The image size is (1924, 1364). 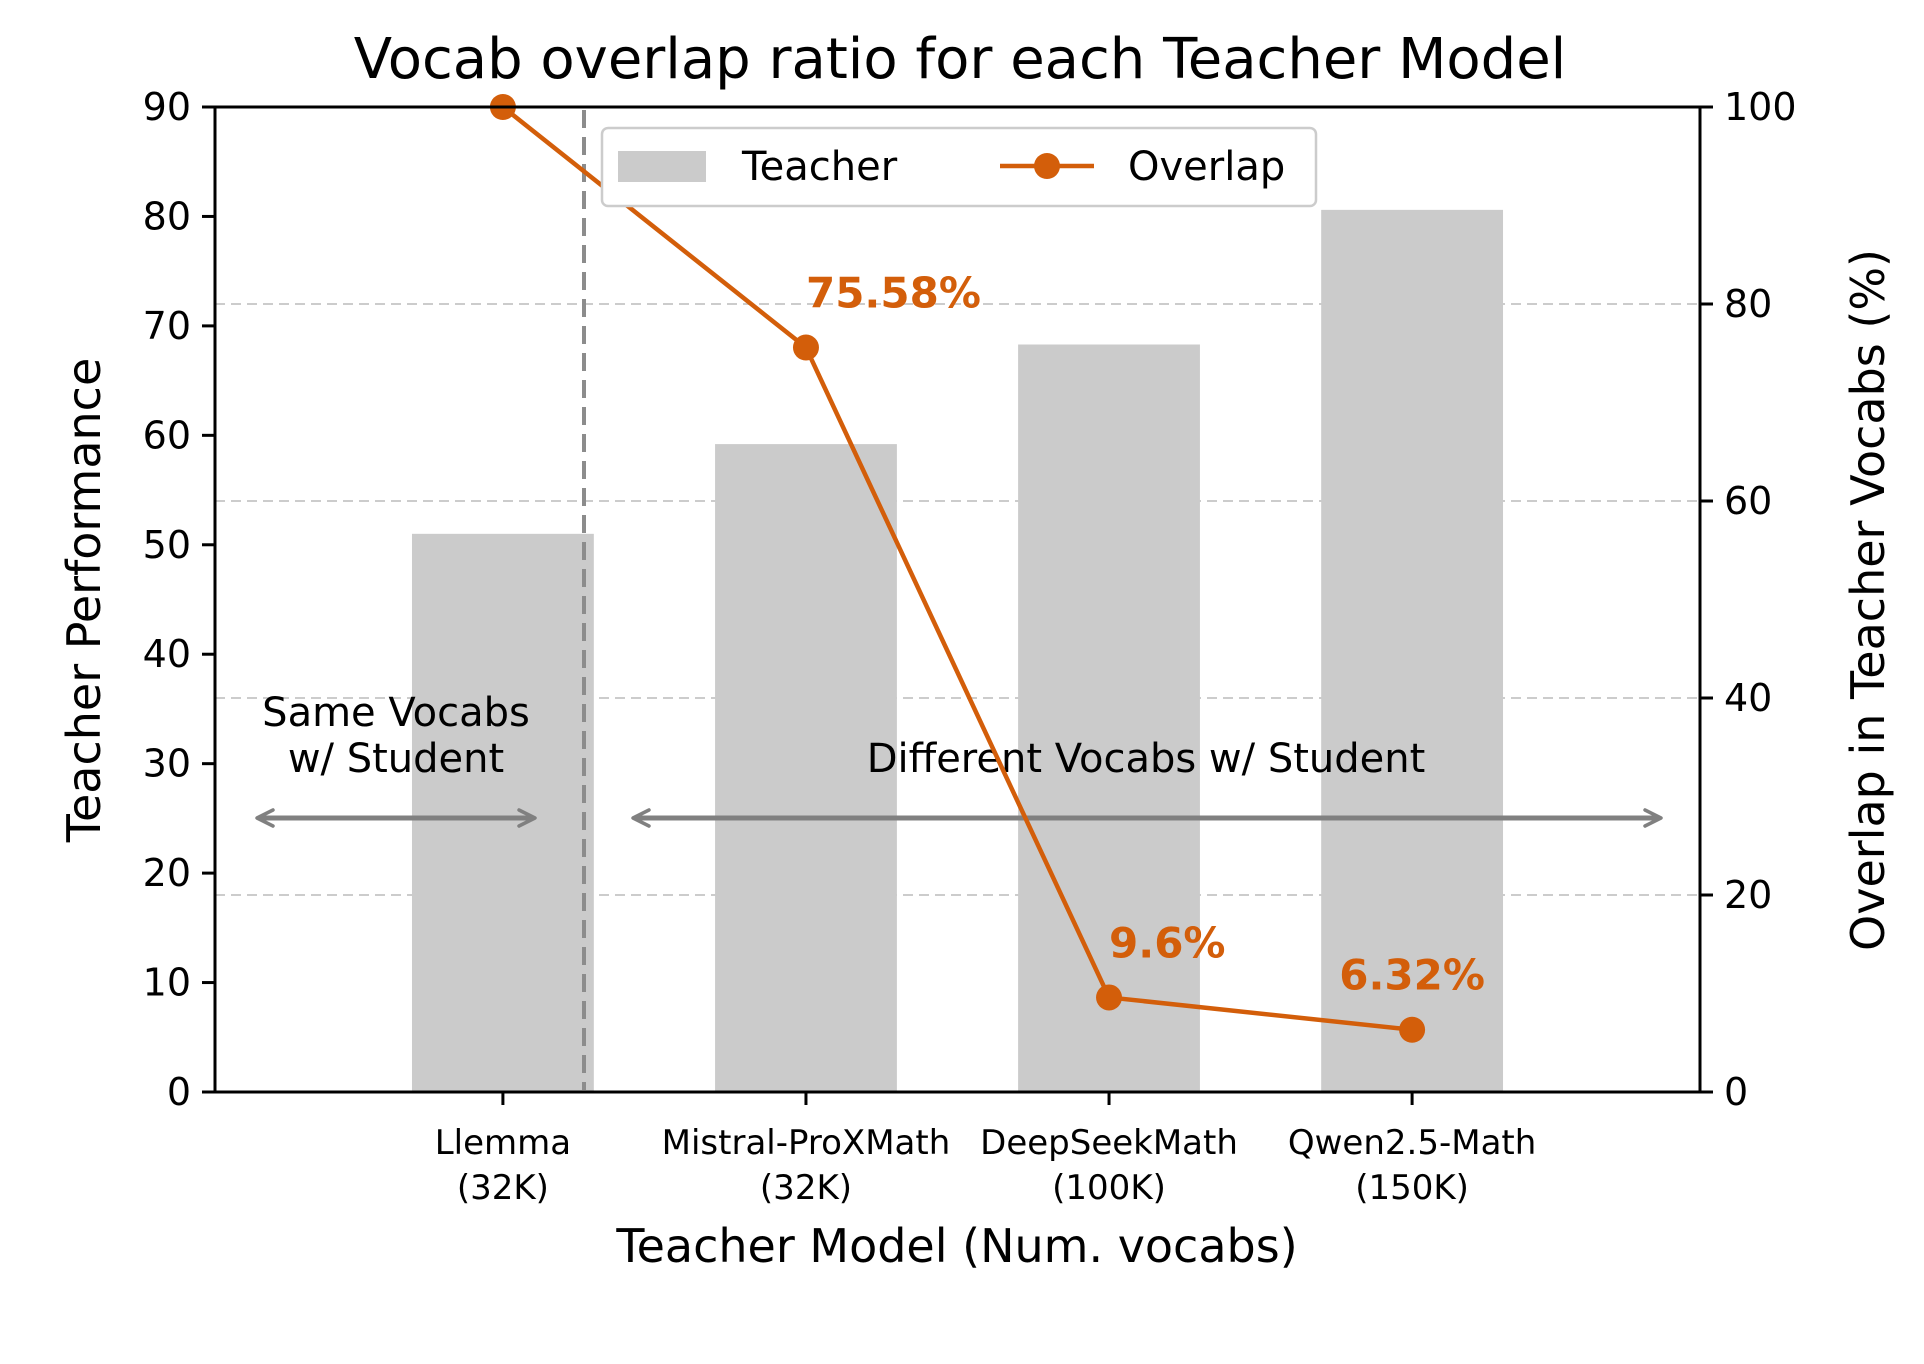 What do you see at coordinates (396, 713) in the screenshot?
I see `annotation-same-vocabs-line1: Same Vocabs` at bounding box center [396, 713].